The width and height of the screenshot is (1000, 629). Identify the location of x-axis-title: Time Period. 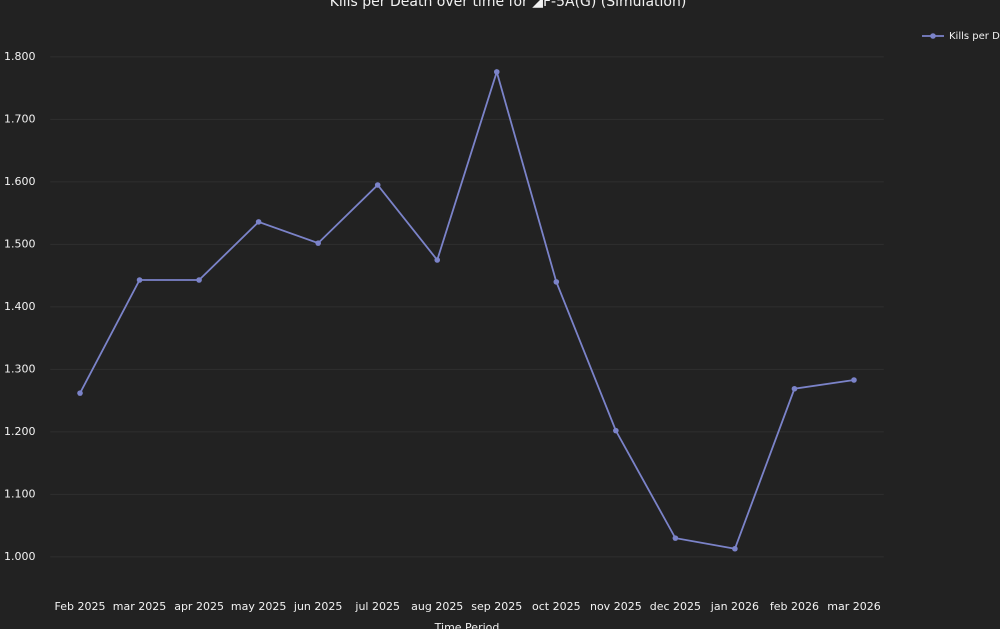
(467, 625).